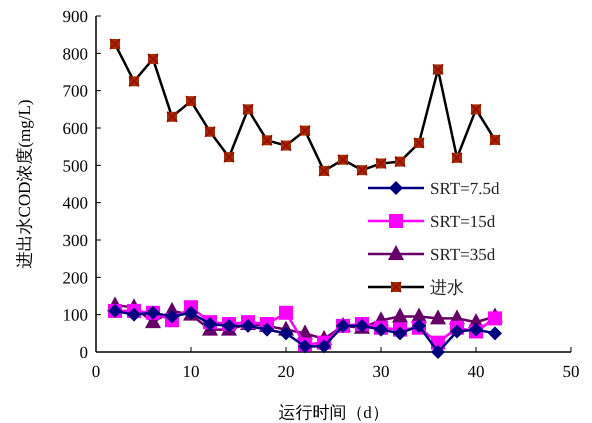 Image resolution: width=592 pixels, height=423 pixels. Describe the element at coordinates (286, 371) in the screenshot. I see `x-tick-label: 20` at that location.